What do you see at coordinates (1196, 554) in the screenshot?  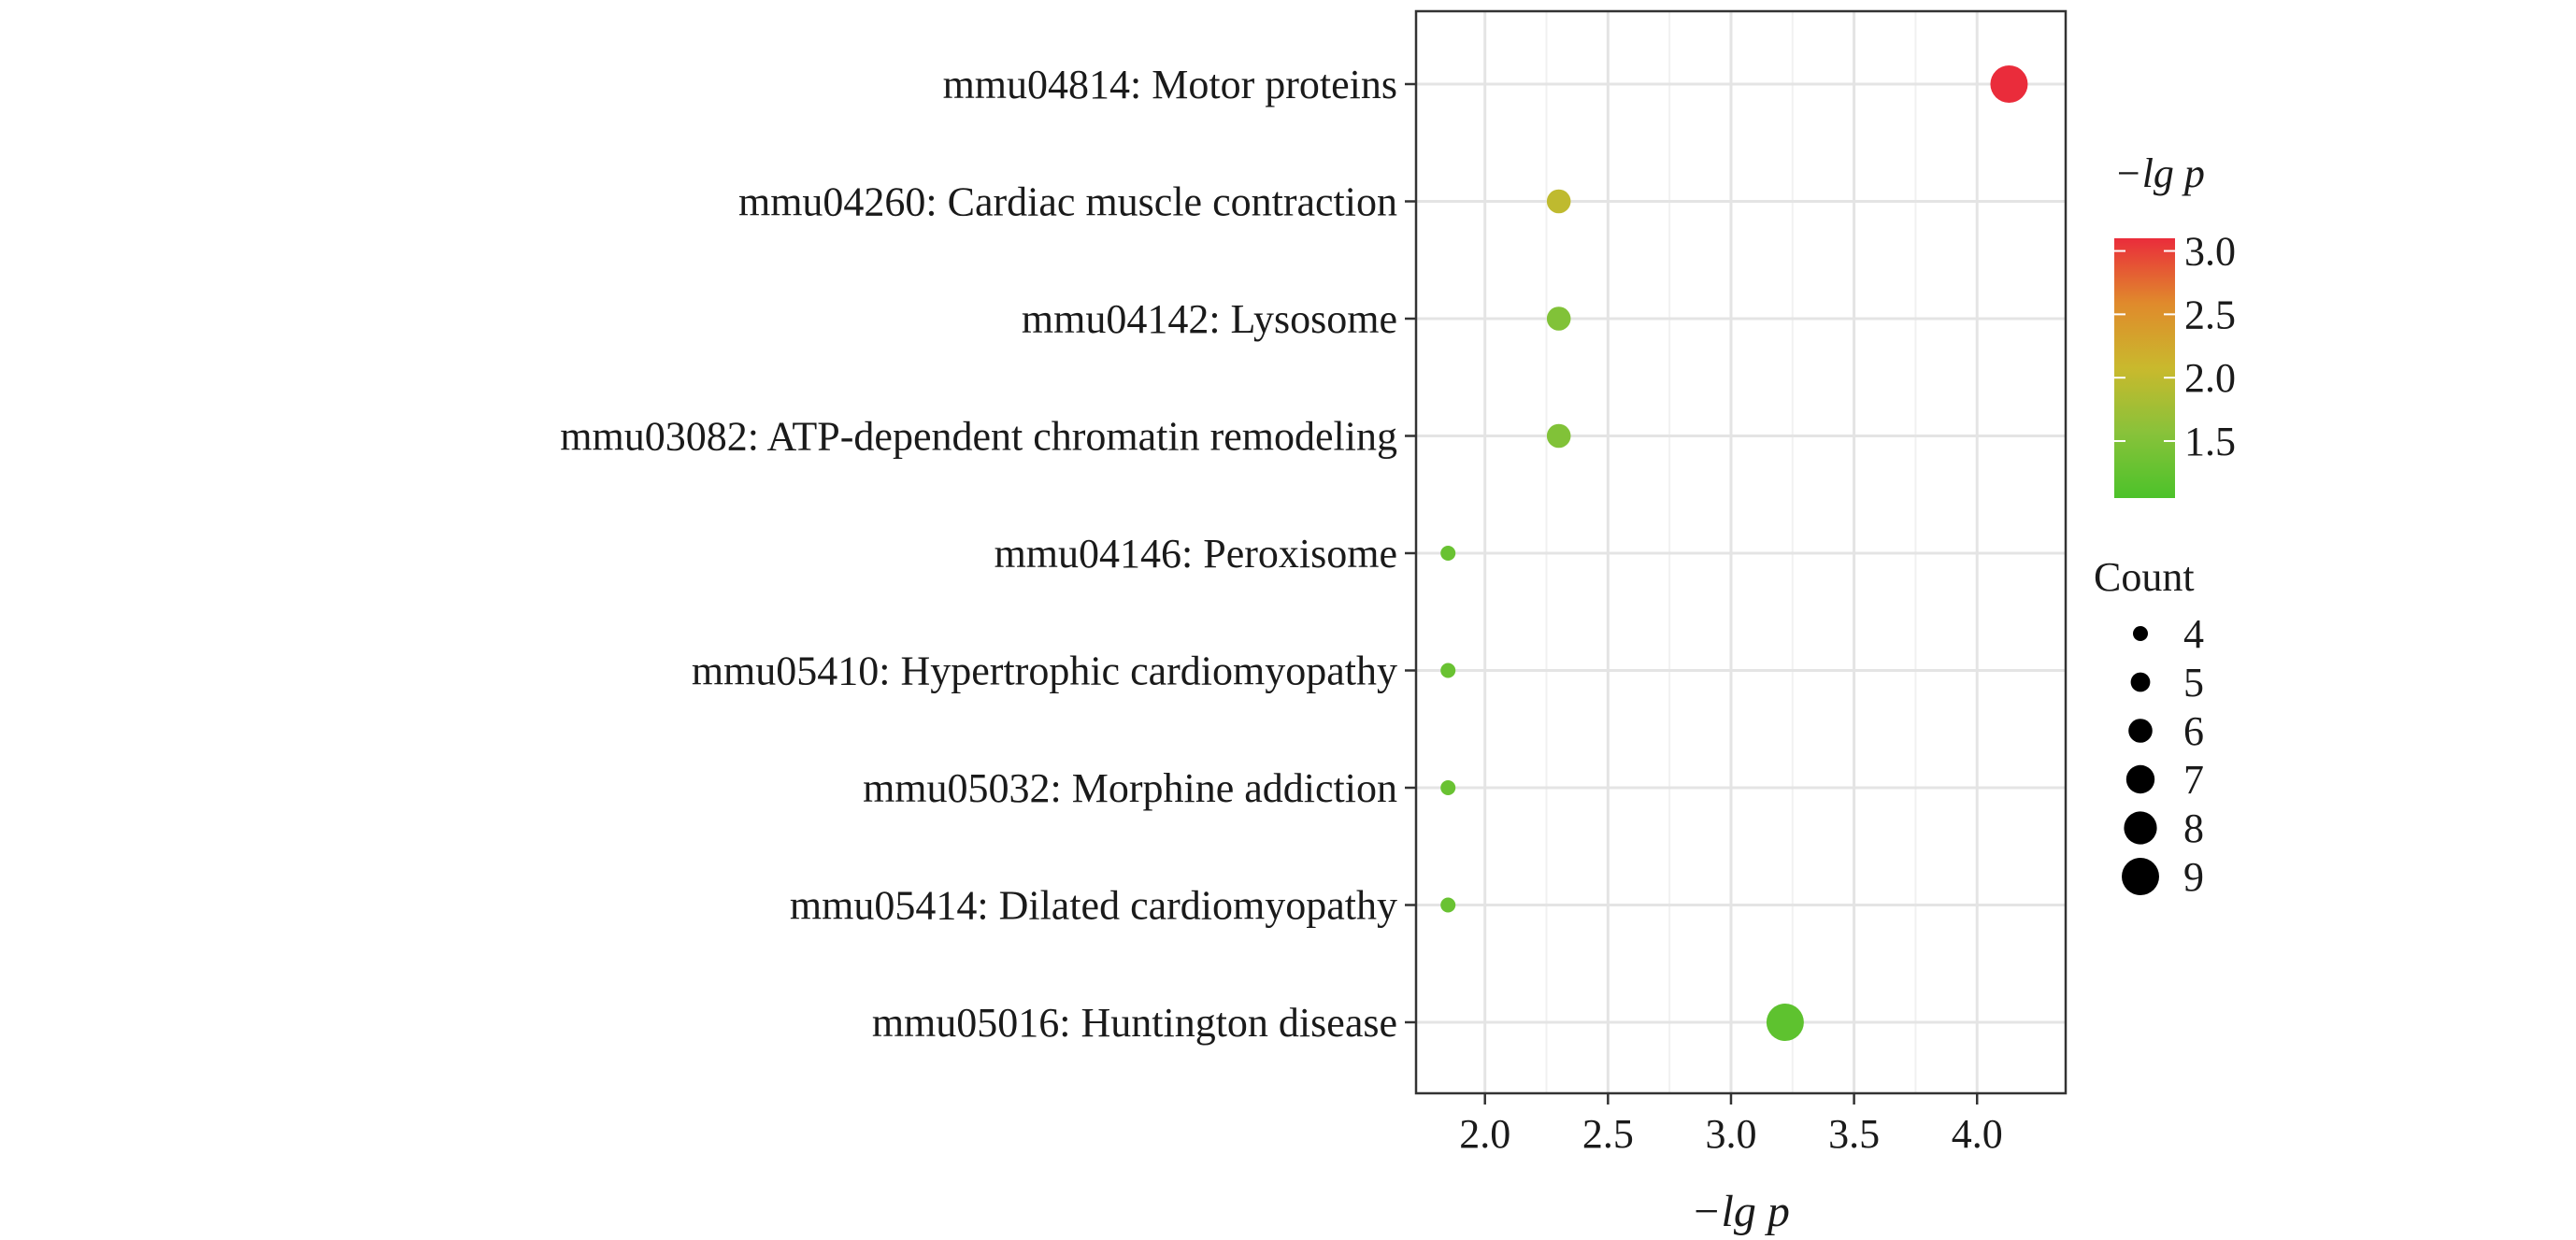 I see `y-category-label: mmu04146: Peroxisome` at bounding box center [1196, 554].